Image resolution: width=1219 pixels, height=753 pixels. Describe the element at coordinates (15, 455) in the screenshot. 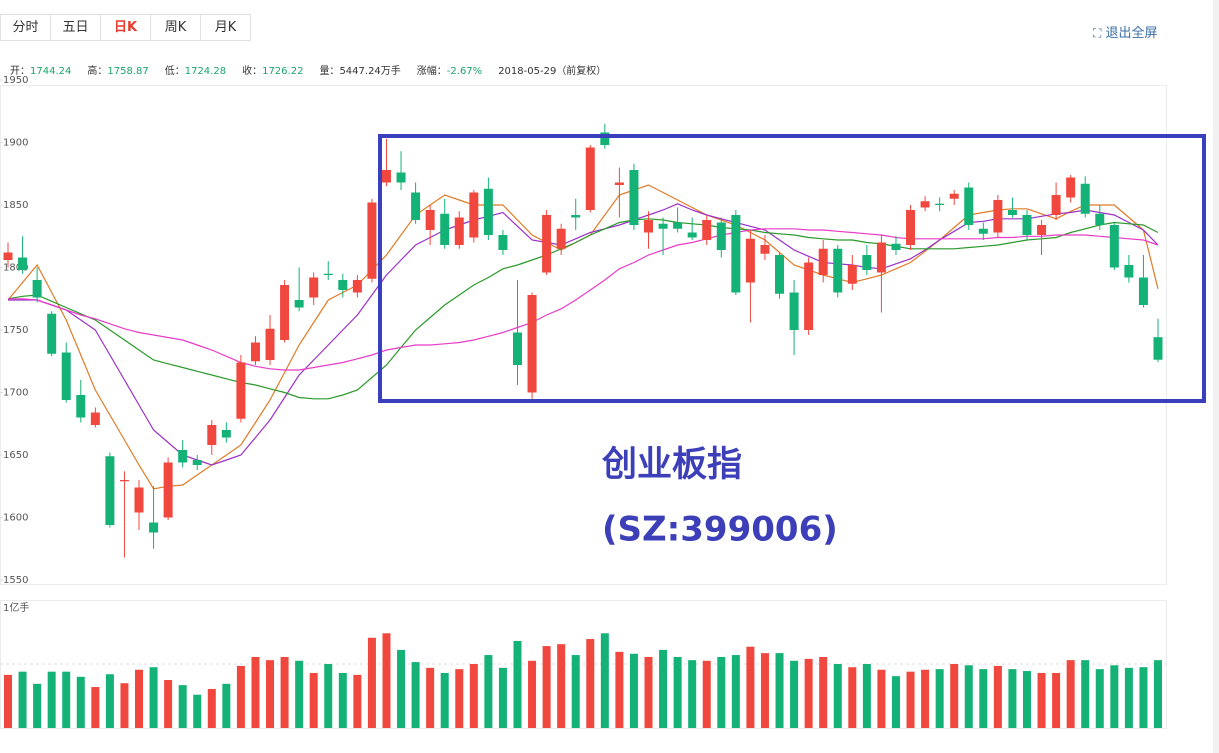

I see `y-tick-label: 1650` at that location.